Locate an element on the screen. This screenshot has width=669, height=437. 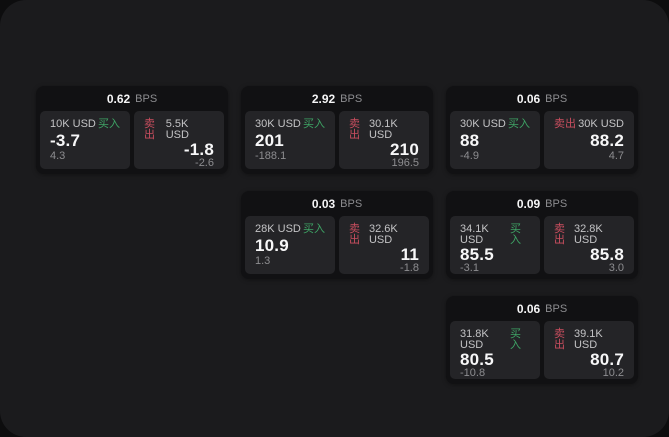
sell-size: 32.8K USD is located at coordinates (588, 234).